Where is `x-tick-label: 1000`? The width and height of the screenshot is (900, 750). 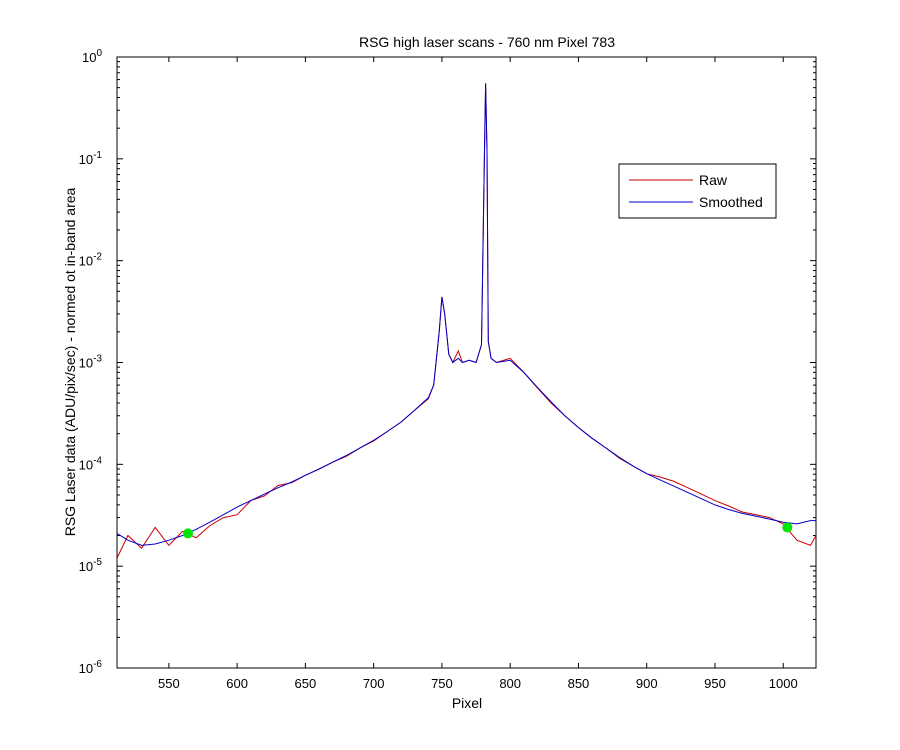 x-tick-label: 1000 is located at coordinates (783, 683).